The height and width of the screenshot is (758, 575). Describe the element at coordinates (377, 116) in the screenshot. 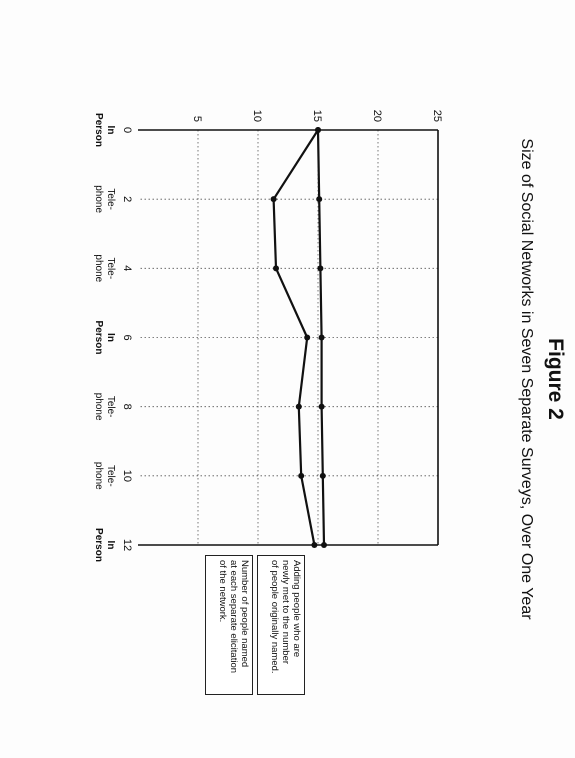

I see `y-tick-label: 20` at that location.